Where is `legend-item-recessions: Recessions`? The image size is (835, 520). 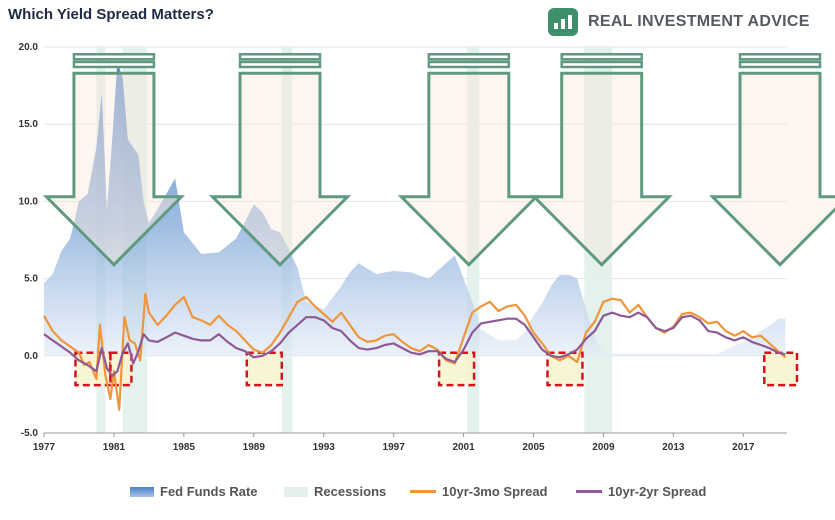
legend-item-recessions: Recessions is located at coordinates (335, 491).